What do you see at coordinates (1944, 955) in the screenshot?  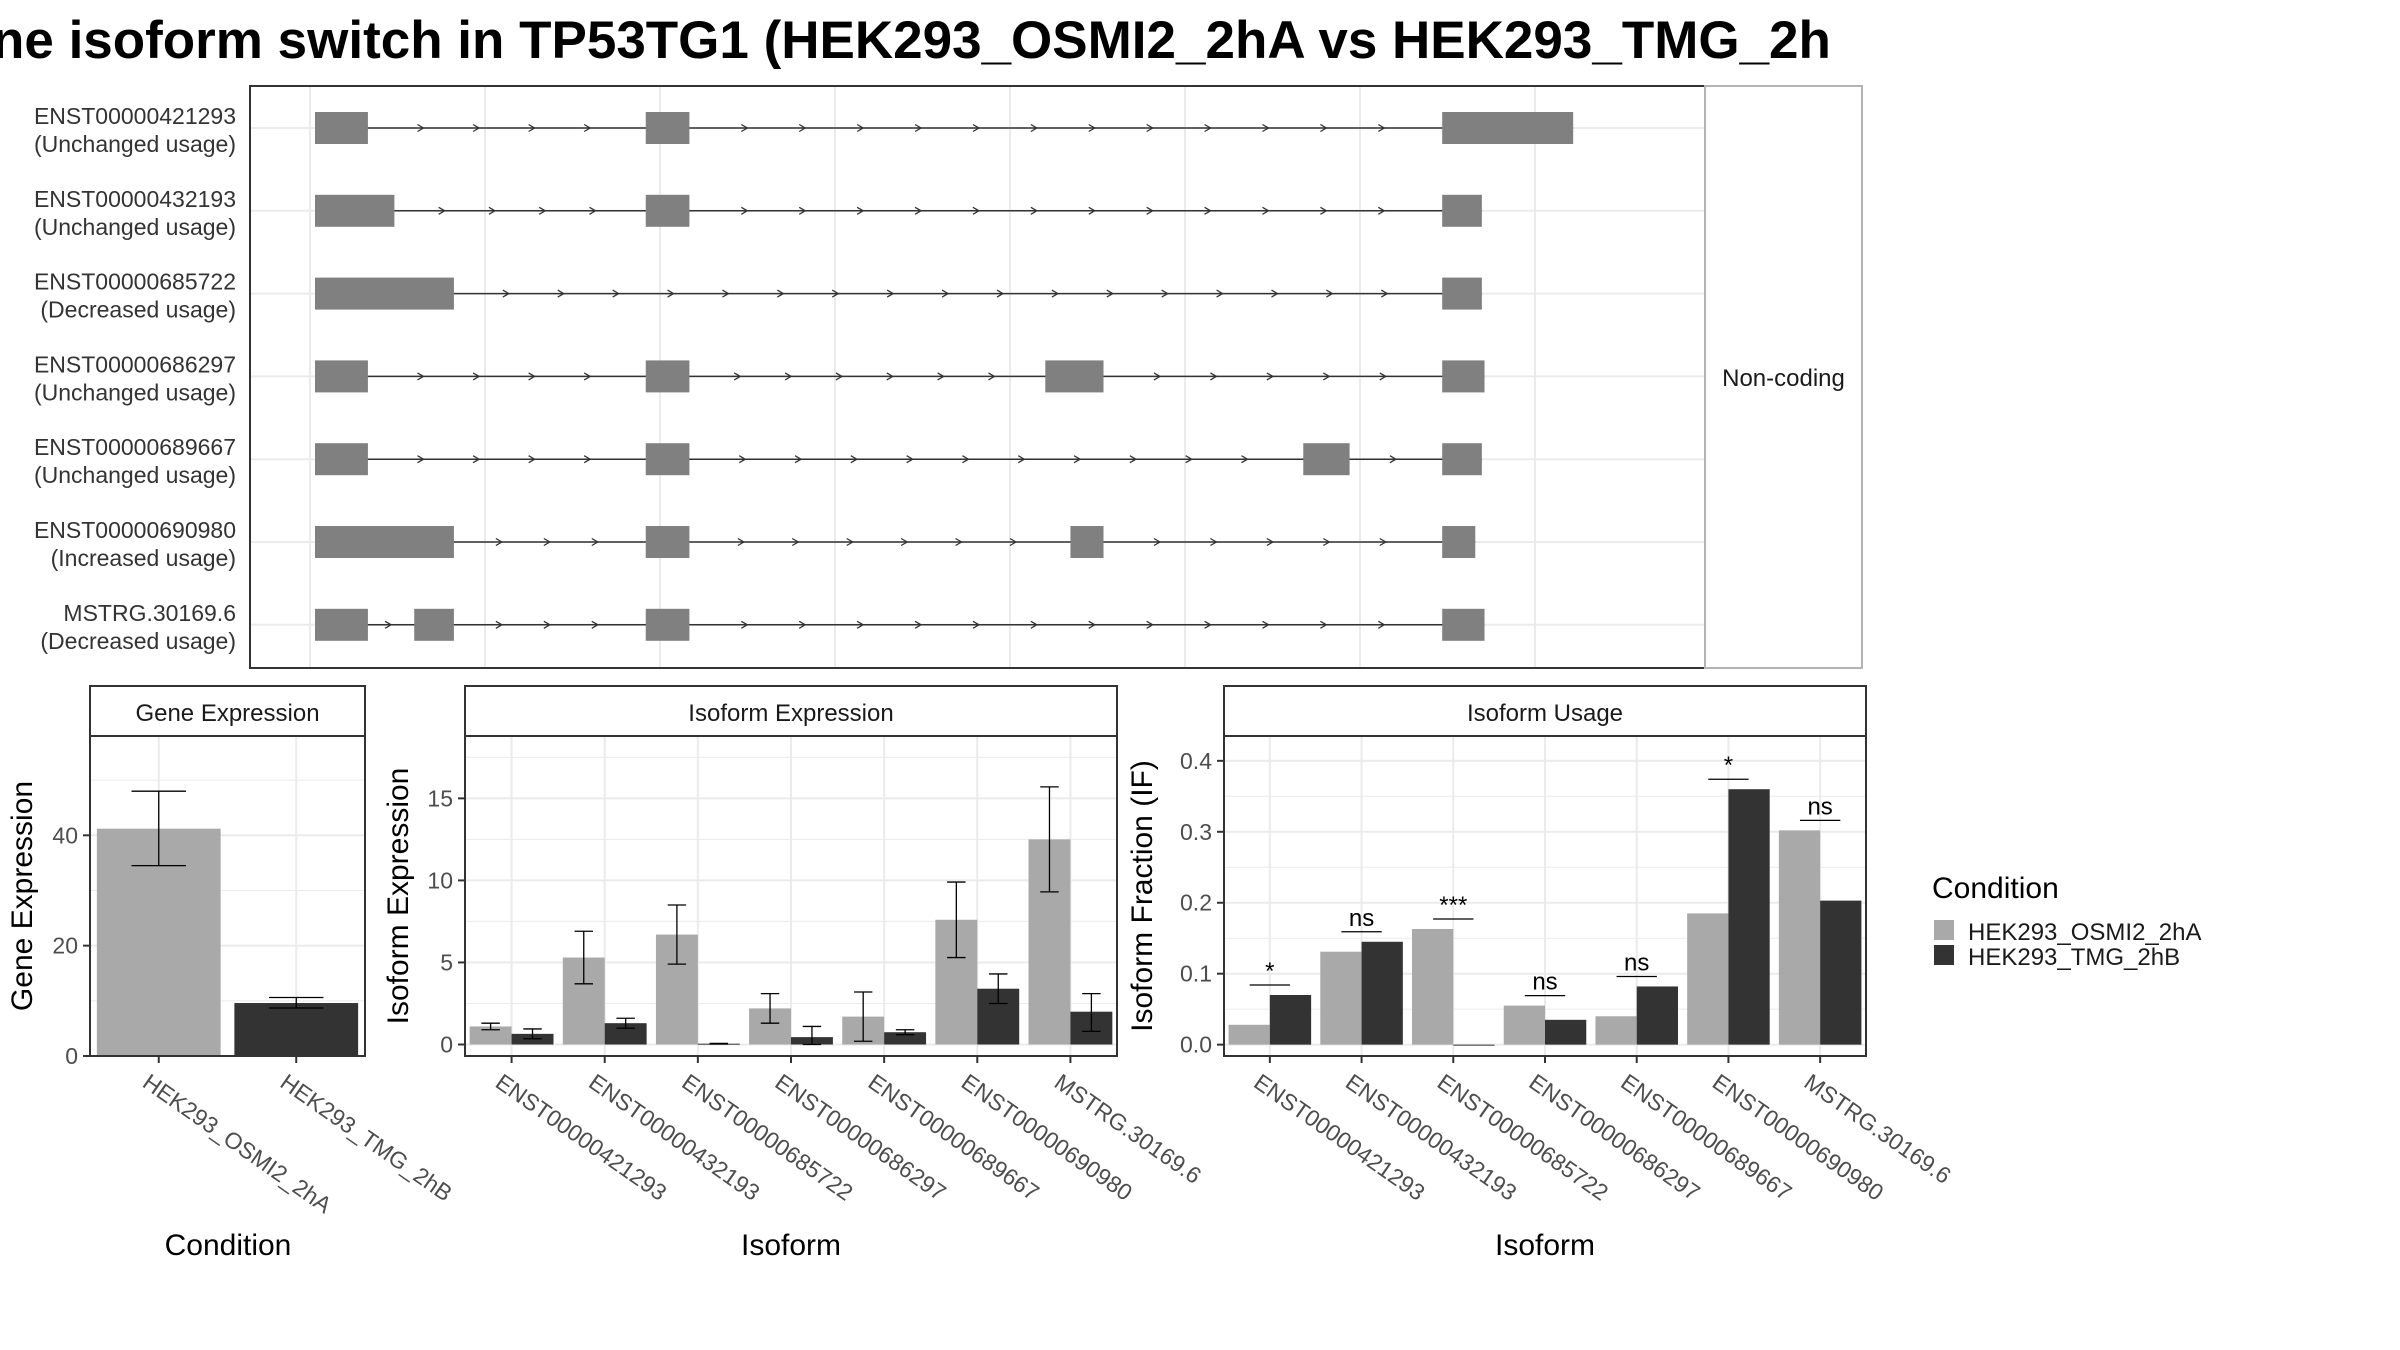 I see `legend-swatch-b` at bounding box center [1944, 955].